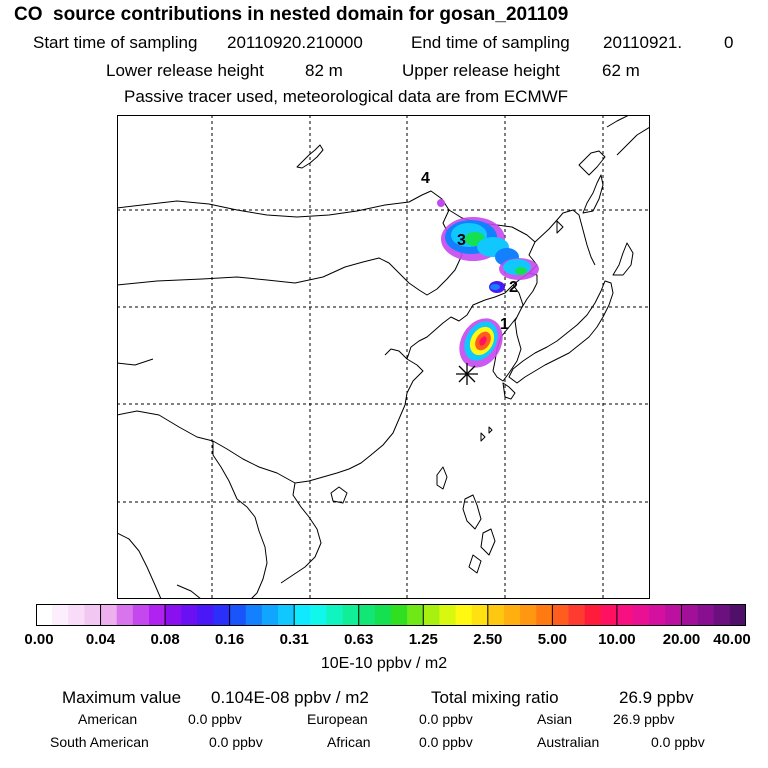 The height and width of the screenshot is (768, 768). I want to click on colorbar-tick-label: 0.04, so click(100, 639).